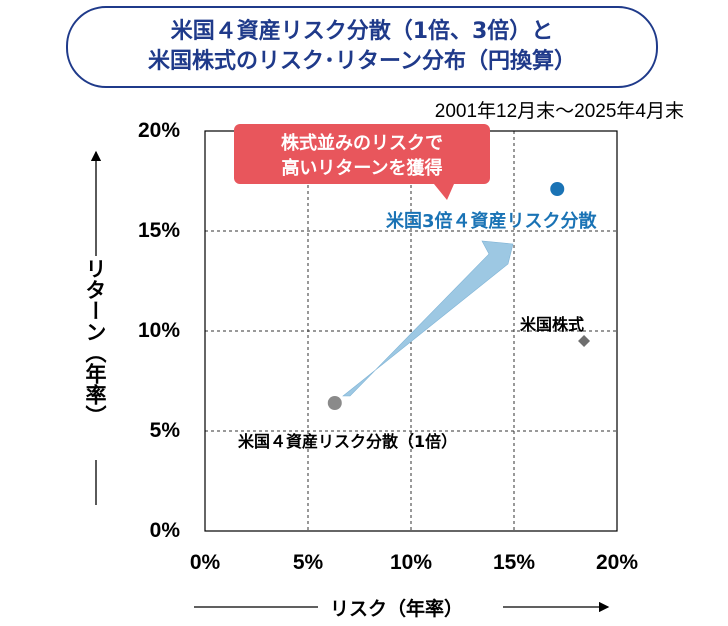  What do you see at coordinates (617, 562) in the screenshot?
I see `x-tick-label: 20%` at bounding box center [617, 562].